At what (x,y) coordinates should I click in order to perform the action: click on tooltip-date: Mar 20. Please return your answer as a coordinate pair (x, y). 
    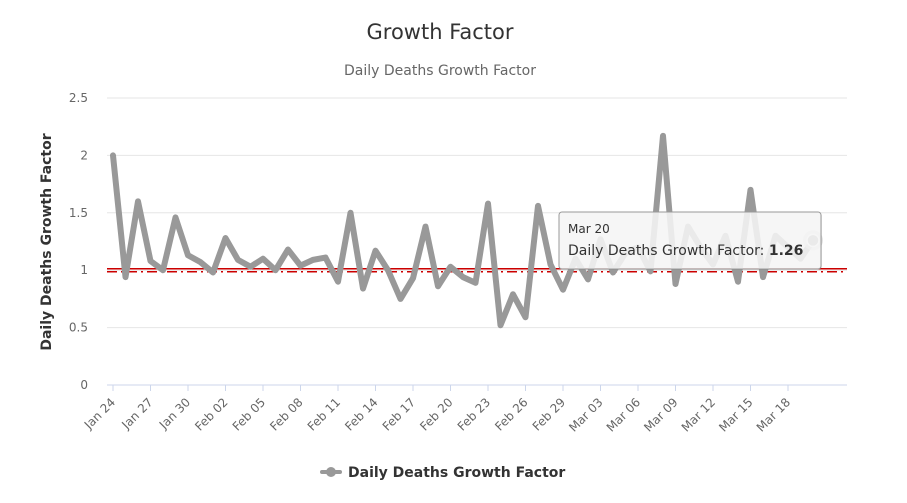
    Looking at the image, I should click on (589, 229).